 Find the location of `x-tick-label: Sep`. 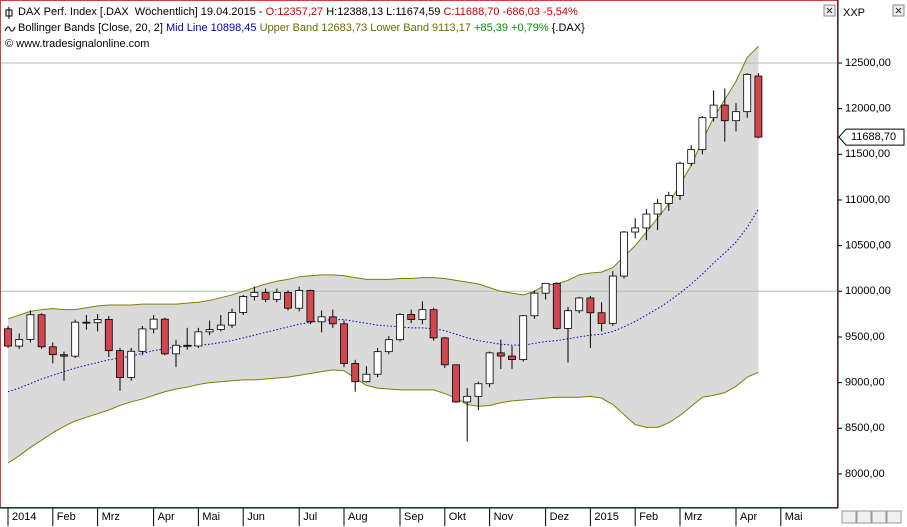

x-tick-label: Sep is located at coordinates (414, 517).